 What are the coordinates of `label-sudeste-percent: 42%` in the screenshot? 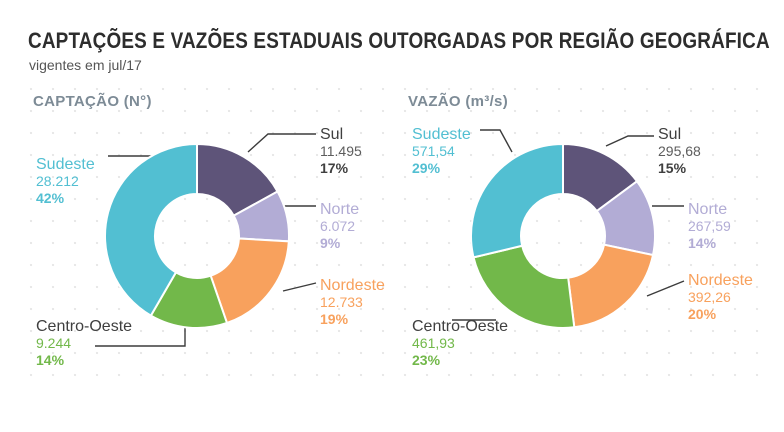 It's located at (50, 198).